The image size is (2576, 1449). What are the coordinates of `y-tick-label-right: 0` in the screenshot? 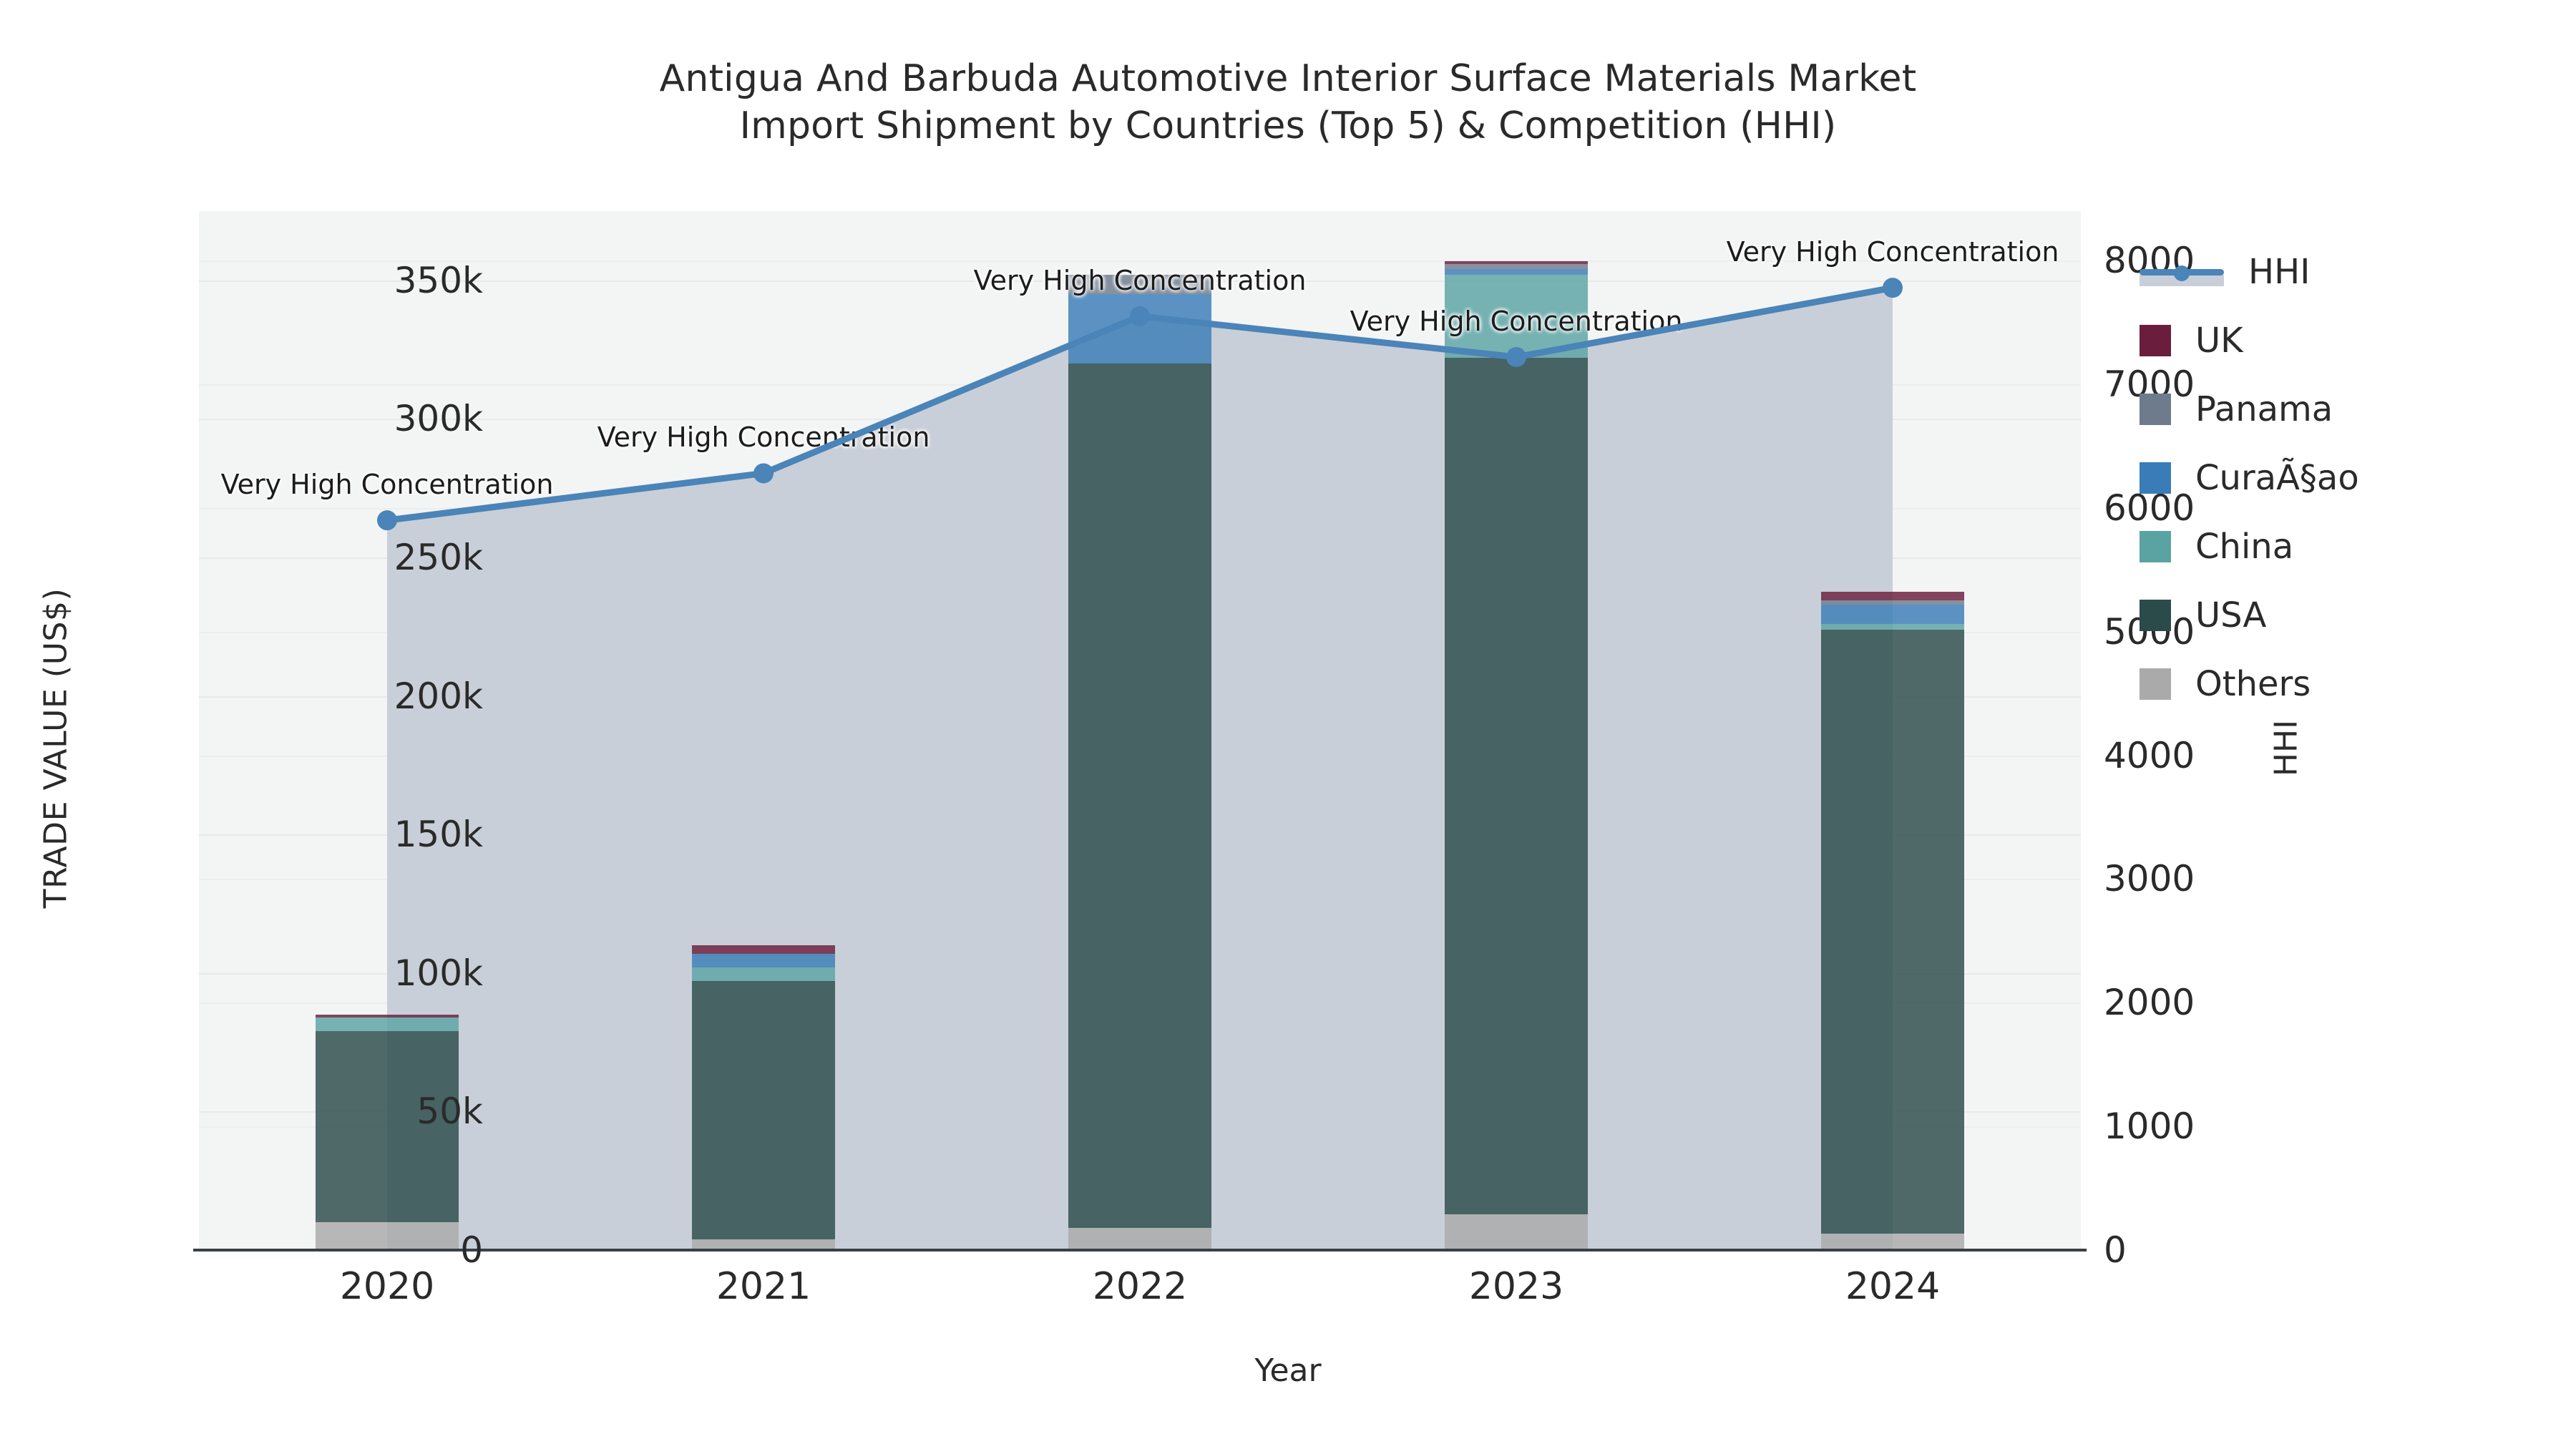 It's located at (2115, 1250).